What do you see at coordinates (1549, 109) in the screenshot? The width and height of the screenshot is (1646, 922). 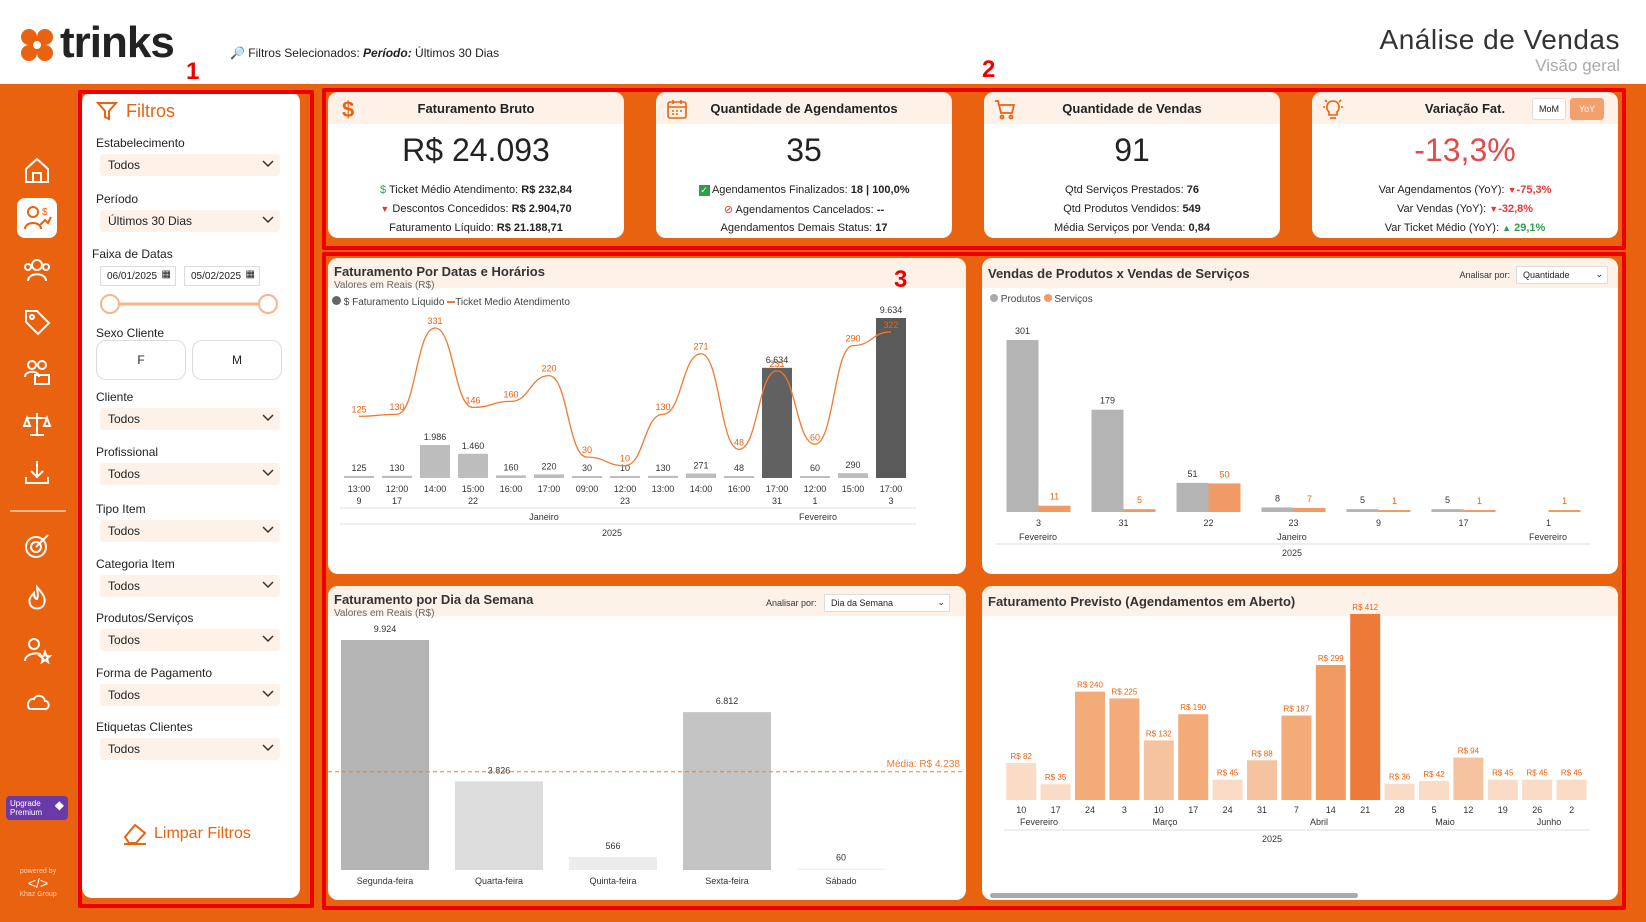 I see `mom-toggle: MoM` at bounding box center [1549, 109].